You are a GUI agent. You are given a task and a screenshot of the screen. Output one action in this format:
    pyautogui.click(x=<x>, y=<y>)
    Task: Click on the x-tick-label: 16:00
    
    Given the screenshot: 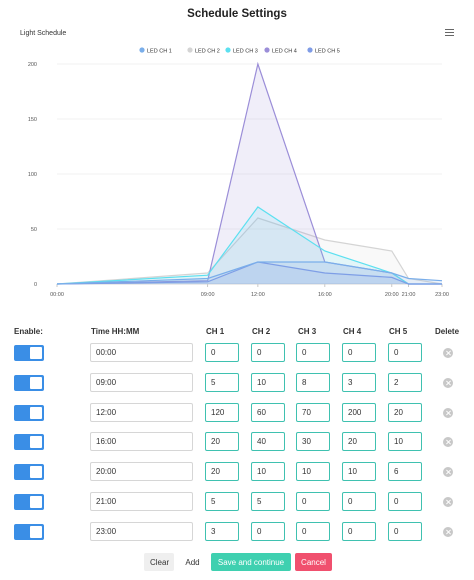 What is the action you would take?
    pyautogui.click(x=325, y=295)
    